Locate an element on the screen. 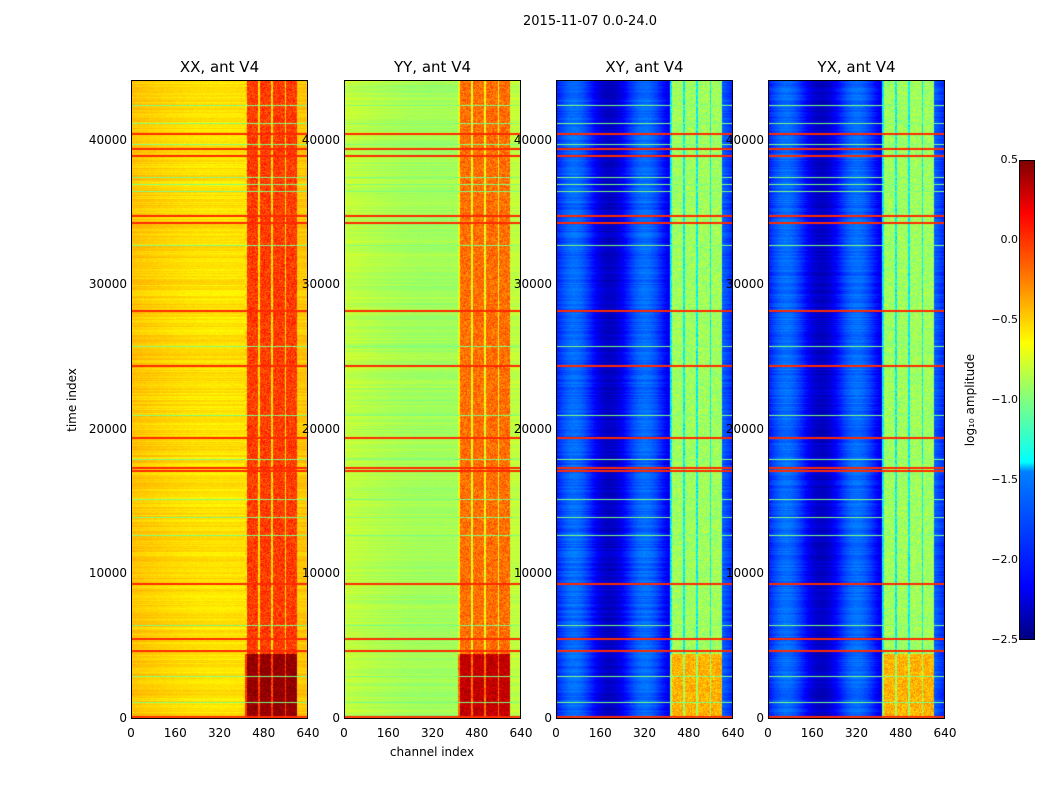 The image size is (1050, 800). colorbar-tick-label: −0.5 is located at coordinates (1004, 319).